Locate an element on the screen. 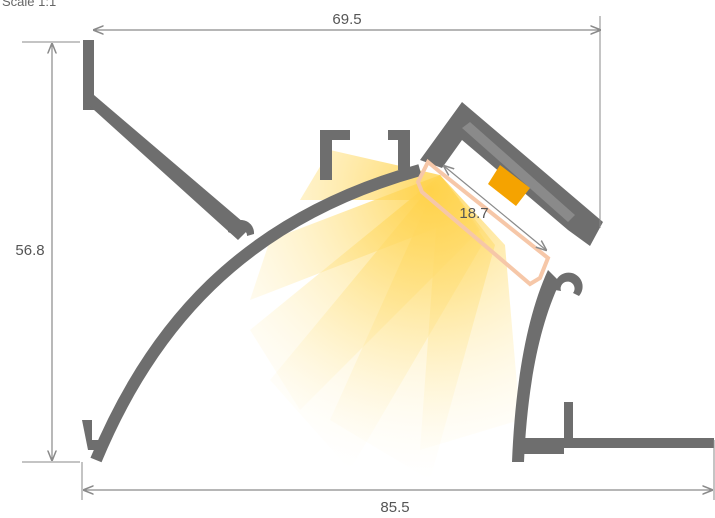  height-left-label: 56.8 is located at coordinates (29, 250).